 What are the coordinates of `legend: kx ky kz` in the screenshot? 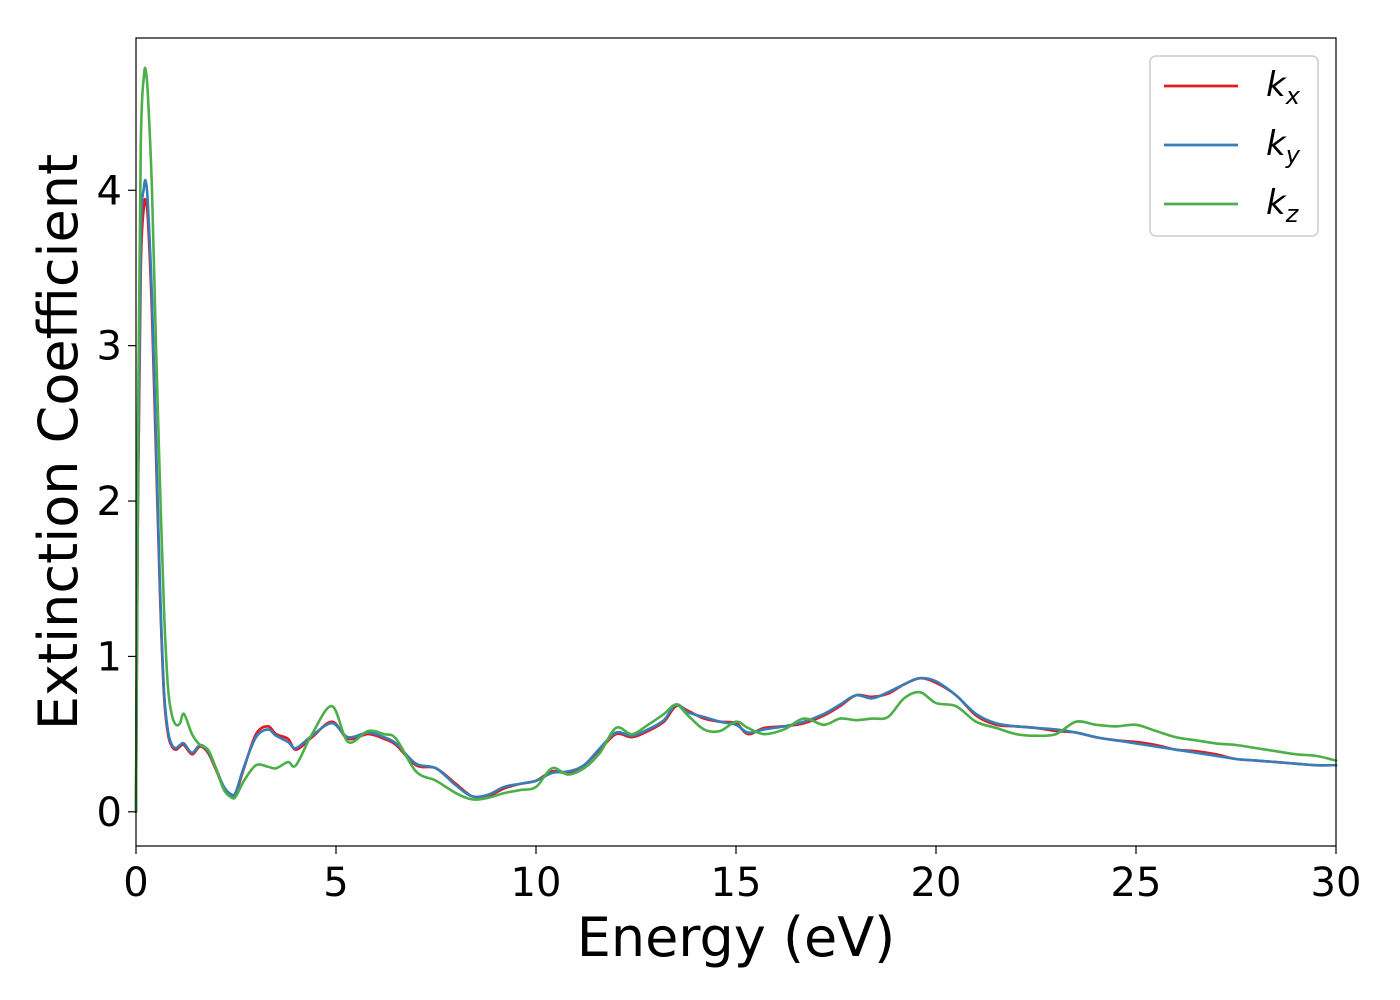 It's located at (1234, 146).